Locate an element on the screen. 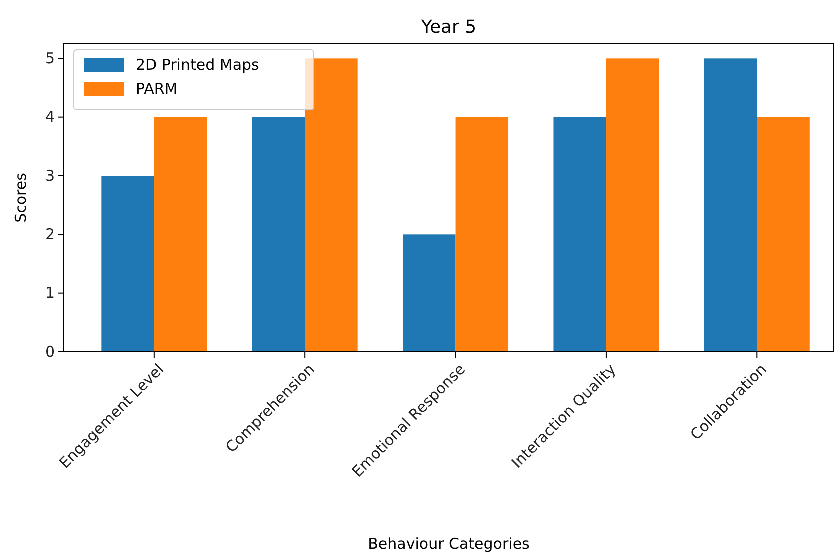 This screenshot has width=837, height=556. y-tick-label: 5 is located at coordinates (50, 58).